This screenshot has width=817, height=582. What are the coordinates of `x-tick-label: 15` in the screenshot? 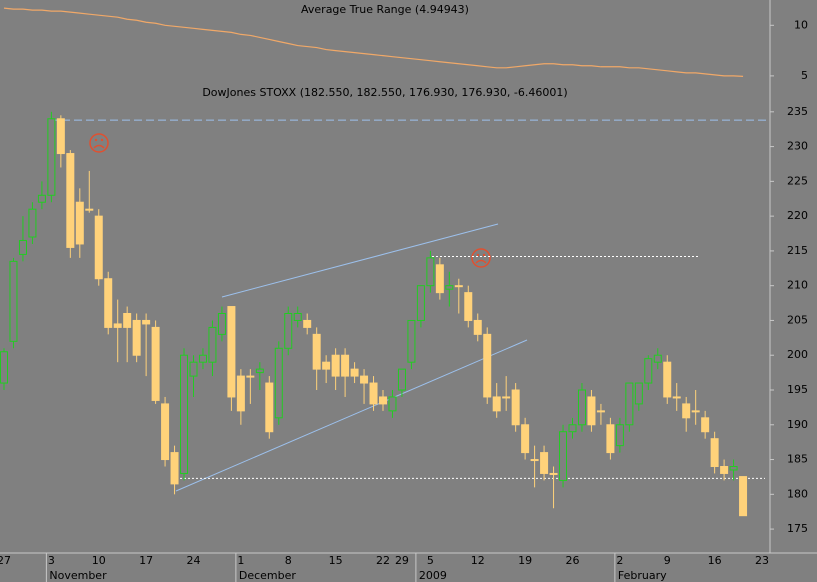 It's located at (336, 560).